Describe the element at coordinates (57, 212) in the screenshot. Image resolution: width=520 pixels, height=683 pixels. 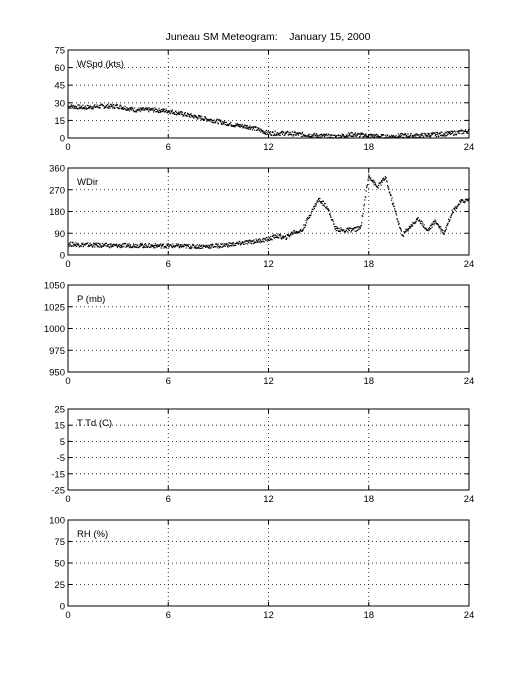
I see `y-tick-label: 180` at that location.